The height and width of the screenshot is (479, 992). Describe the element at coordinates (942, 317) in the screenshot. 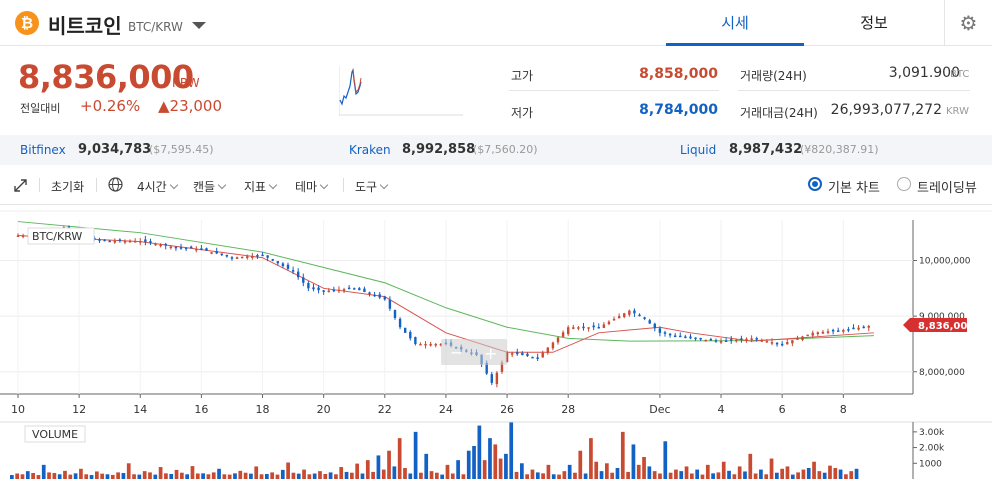

I see `price-axis: 10,000,000 9,000,000 8,000,000` at that location.